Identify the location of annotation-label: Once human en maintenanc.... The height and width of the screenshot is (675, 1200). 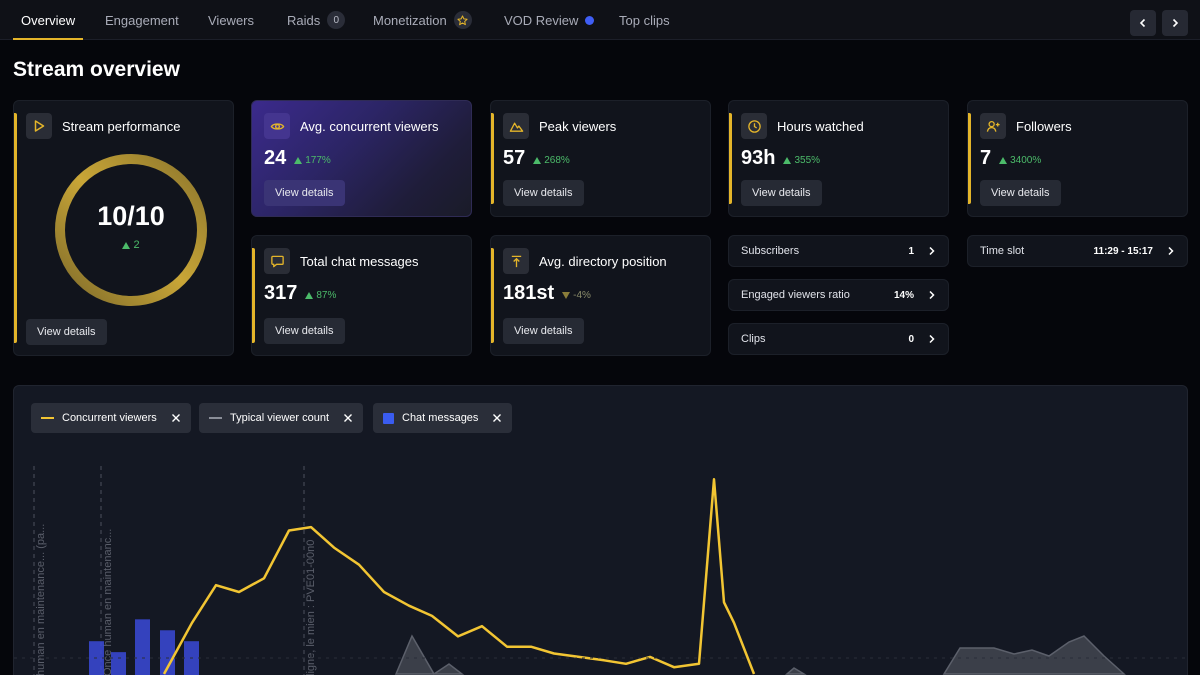
(108, 602).